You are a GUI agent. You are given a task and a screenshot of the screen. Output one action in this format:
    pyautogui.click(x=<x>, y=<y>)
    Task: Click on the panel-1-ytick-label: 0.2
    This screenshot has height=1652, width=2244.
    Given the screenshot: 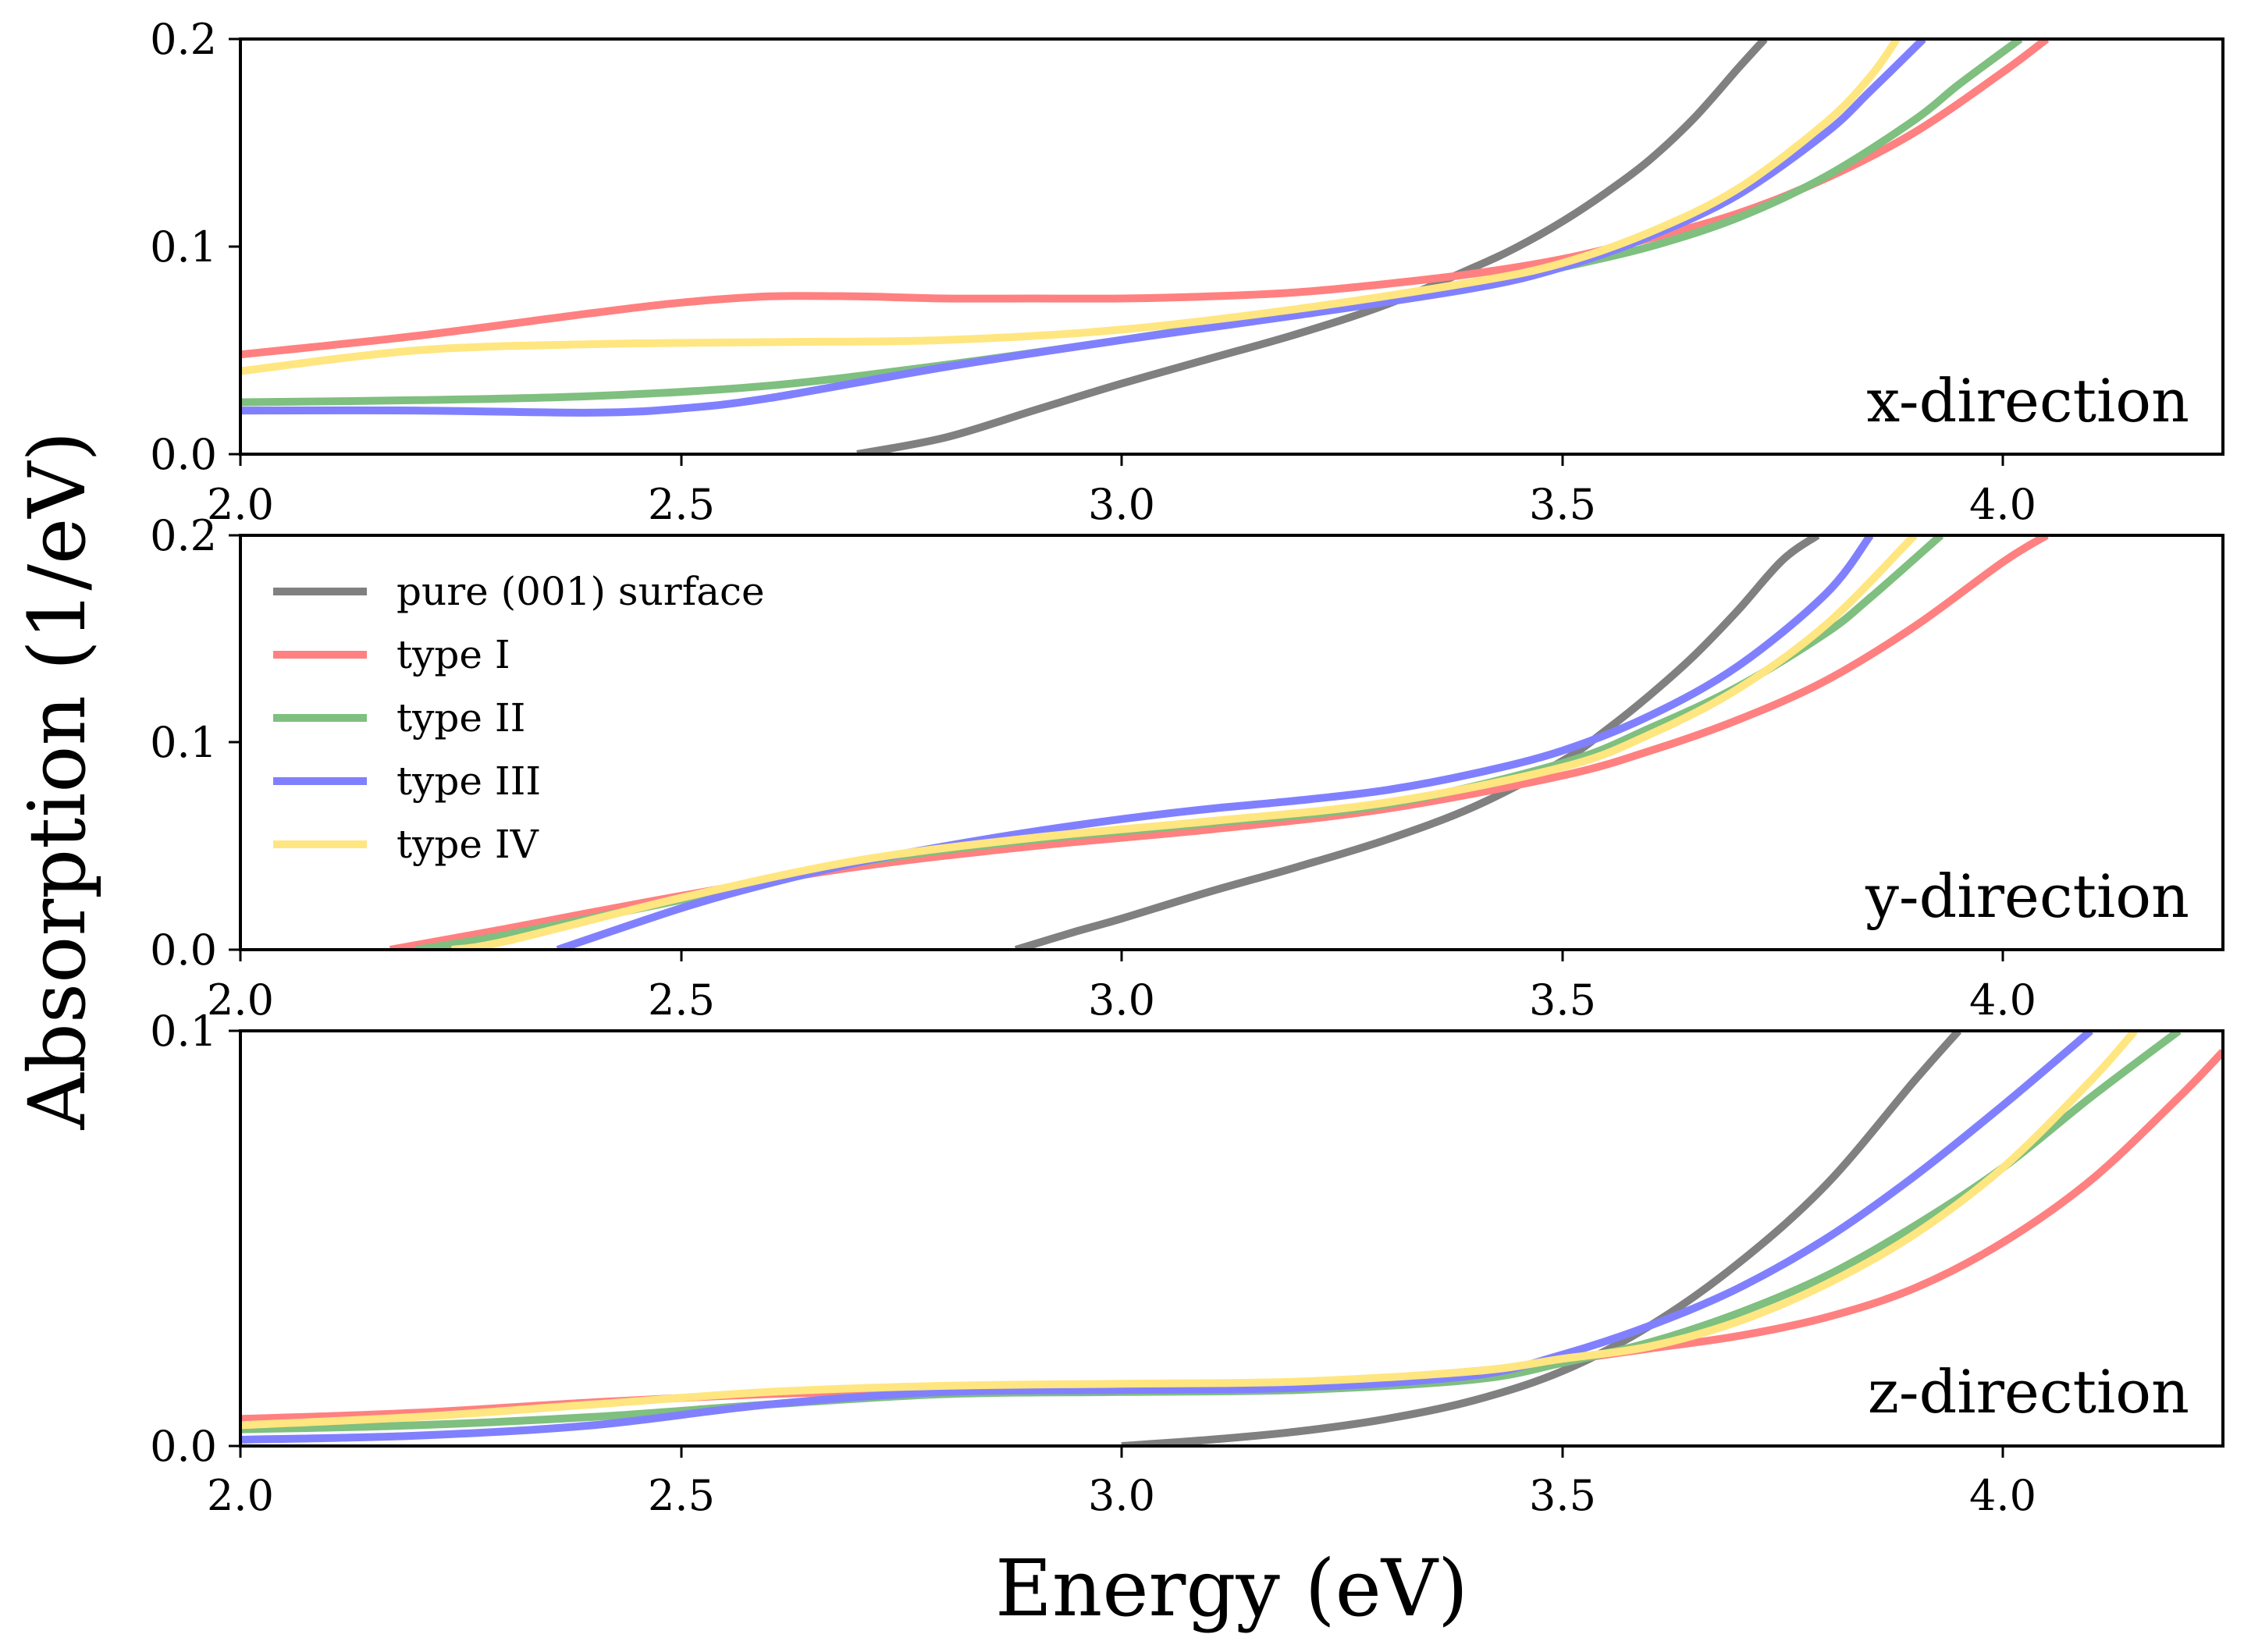 What is the action you would take?
    pyautogui.click(x=184, y=536)
    